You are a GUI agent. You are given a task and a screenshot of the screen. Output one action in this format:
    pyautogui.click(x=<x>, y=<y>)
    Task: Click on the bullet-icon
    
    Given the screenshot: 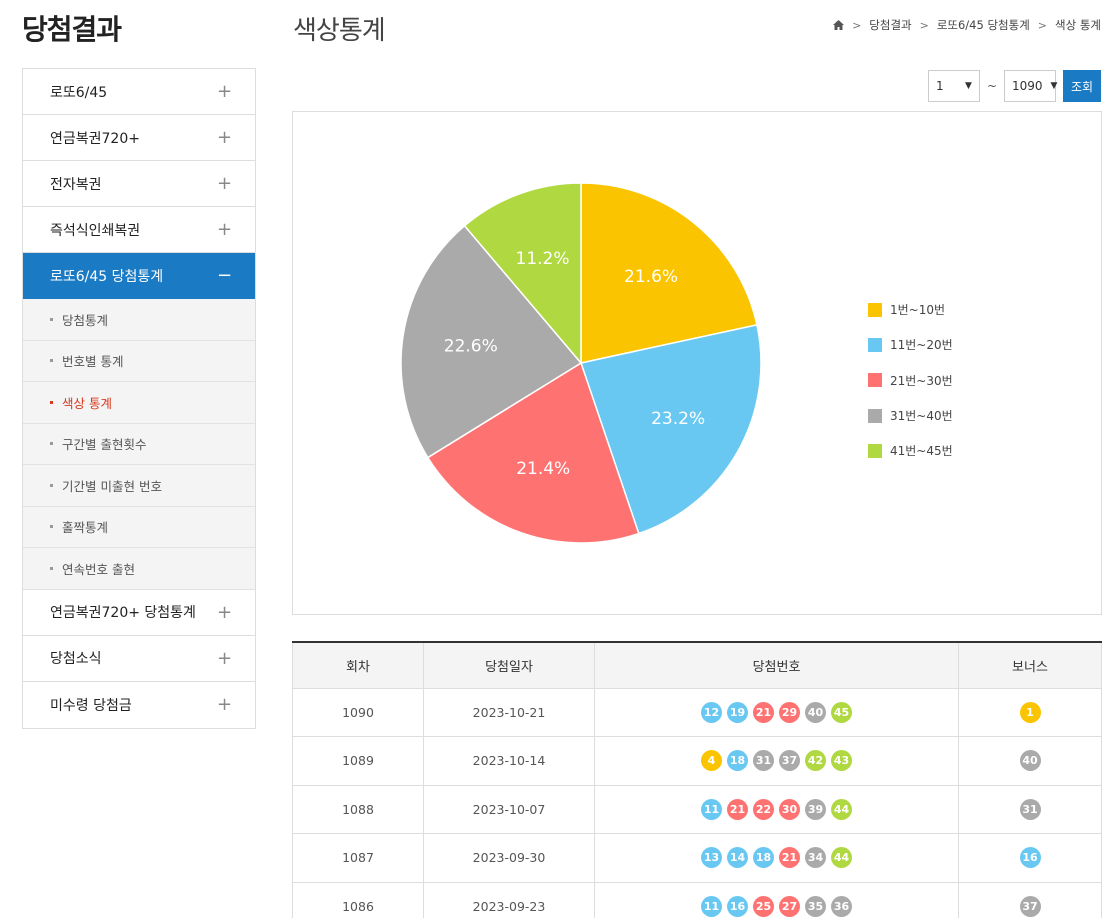 What is the action you would take?
    pyautogui.click(x=51, y=361)
    